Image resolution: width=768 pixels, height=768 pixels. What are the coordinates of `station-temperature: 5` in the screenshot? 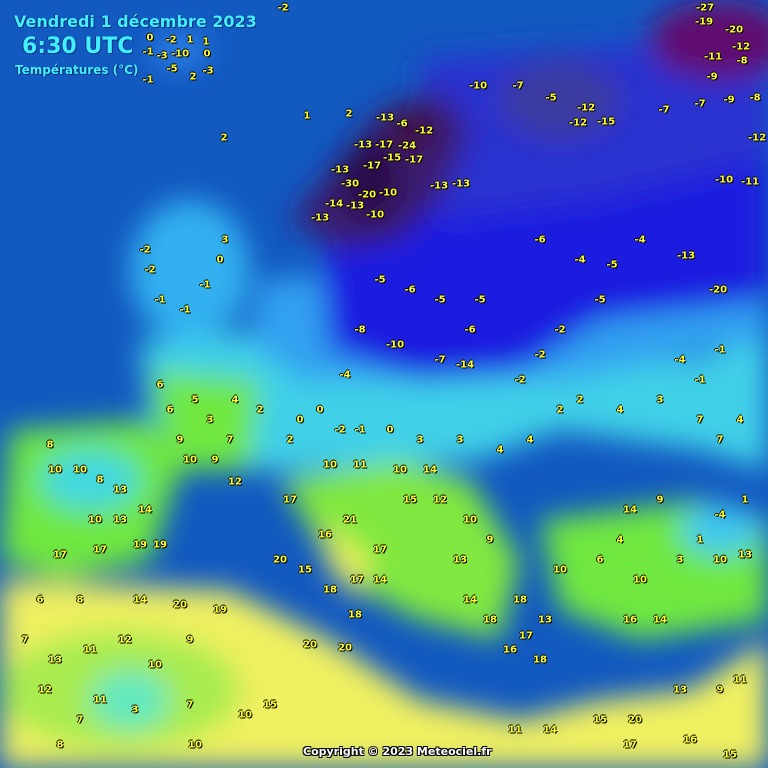 It's located at (195, 400).